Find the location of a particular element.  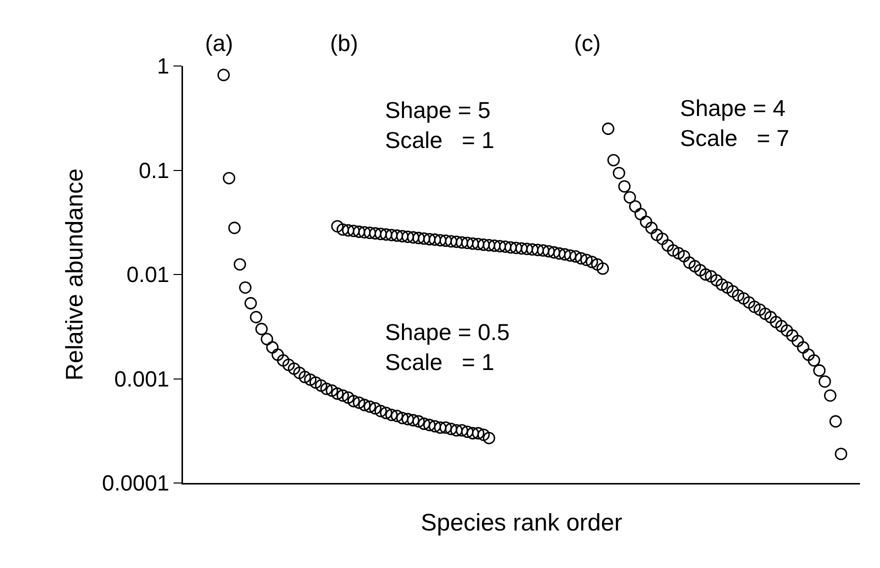

y-tick-label: 0.01 is located at coordinates (148, 275).